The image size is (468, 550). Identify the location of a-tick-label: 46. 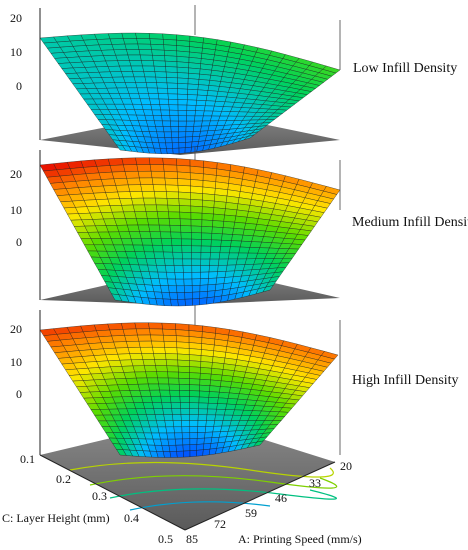
(281, 498).